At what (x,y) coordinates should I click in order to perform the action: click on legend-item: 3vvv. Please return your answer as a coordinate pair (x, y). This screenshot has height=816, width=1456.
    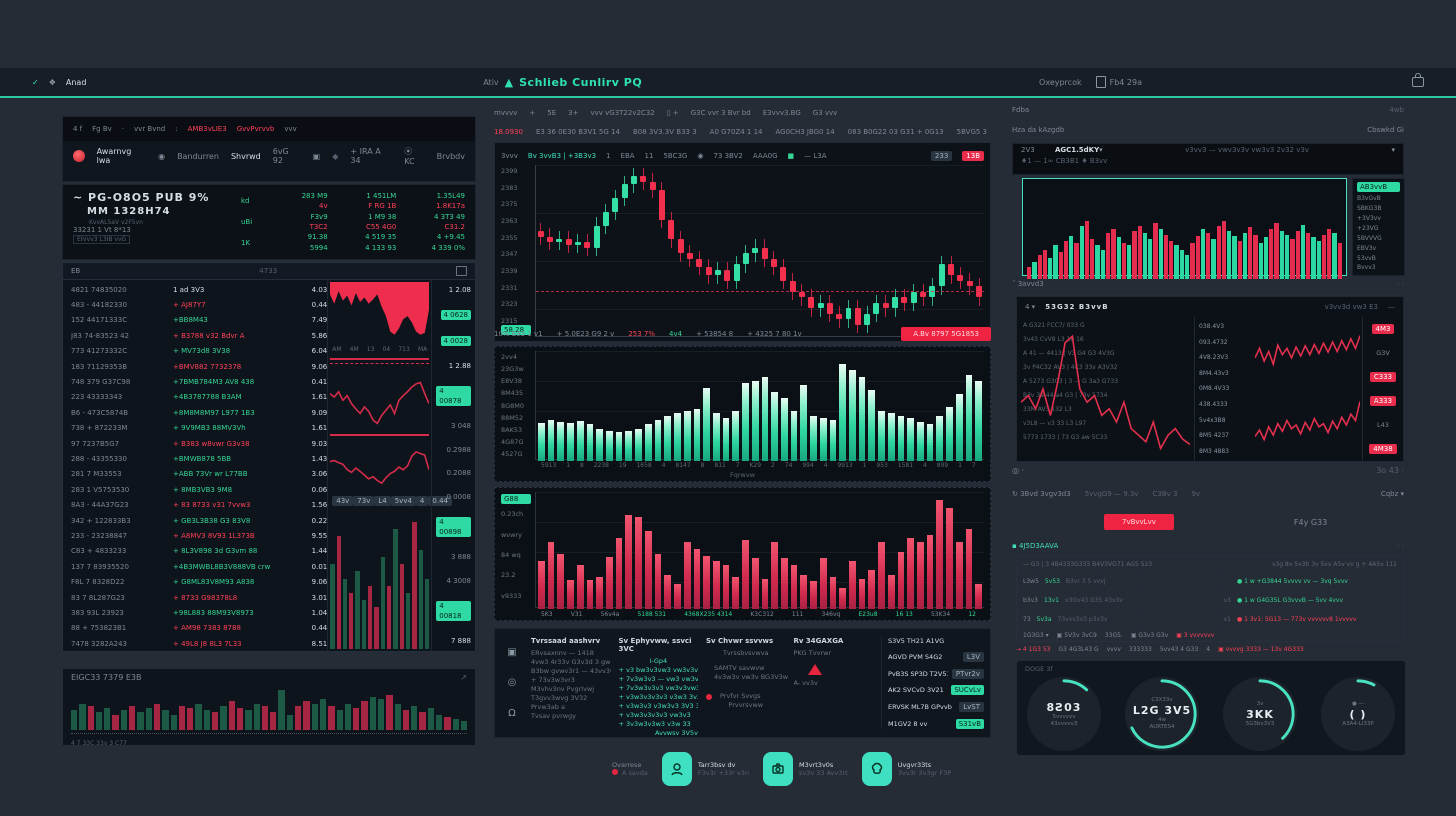
    Looking at the image, I should click on (509, 156).